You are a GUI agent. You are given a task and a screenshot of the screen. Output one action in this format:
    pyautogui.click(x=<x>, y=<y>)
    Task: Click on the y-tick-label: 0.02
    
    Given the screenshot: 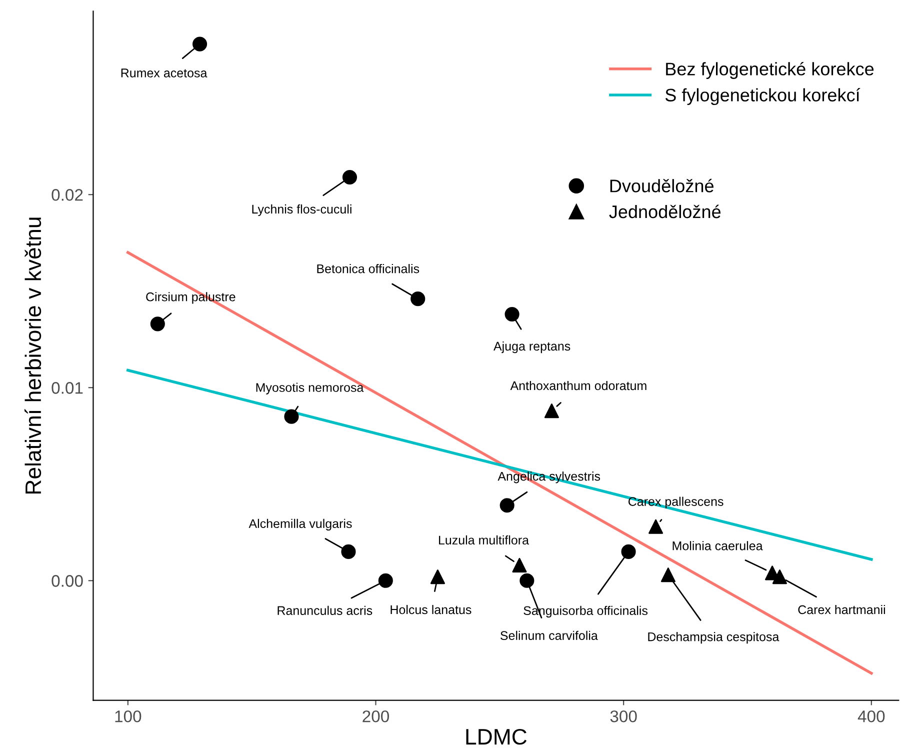 What is the action you would take?
    pyautogui.click(x=67, y=195)
    